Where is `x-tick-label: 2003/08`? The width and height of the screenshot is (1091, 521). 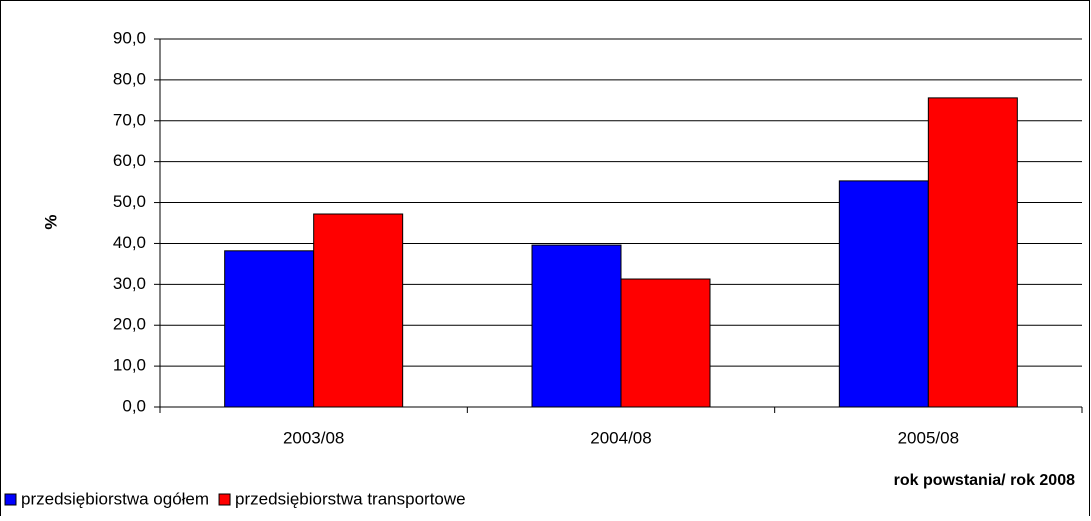 x-tick-label: 2003/08 is located at coordinates (313, 437).